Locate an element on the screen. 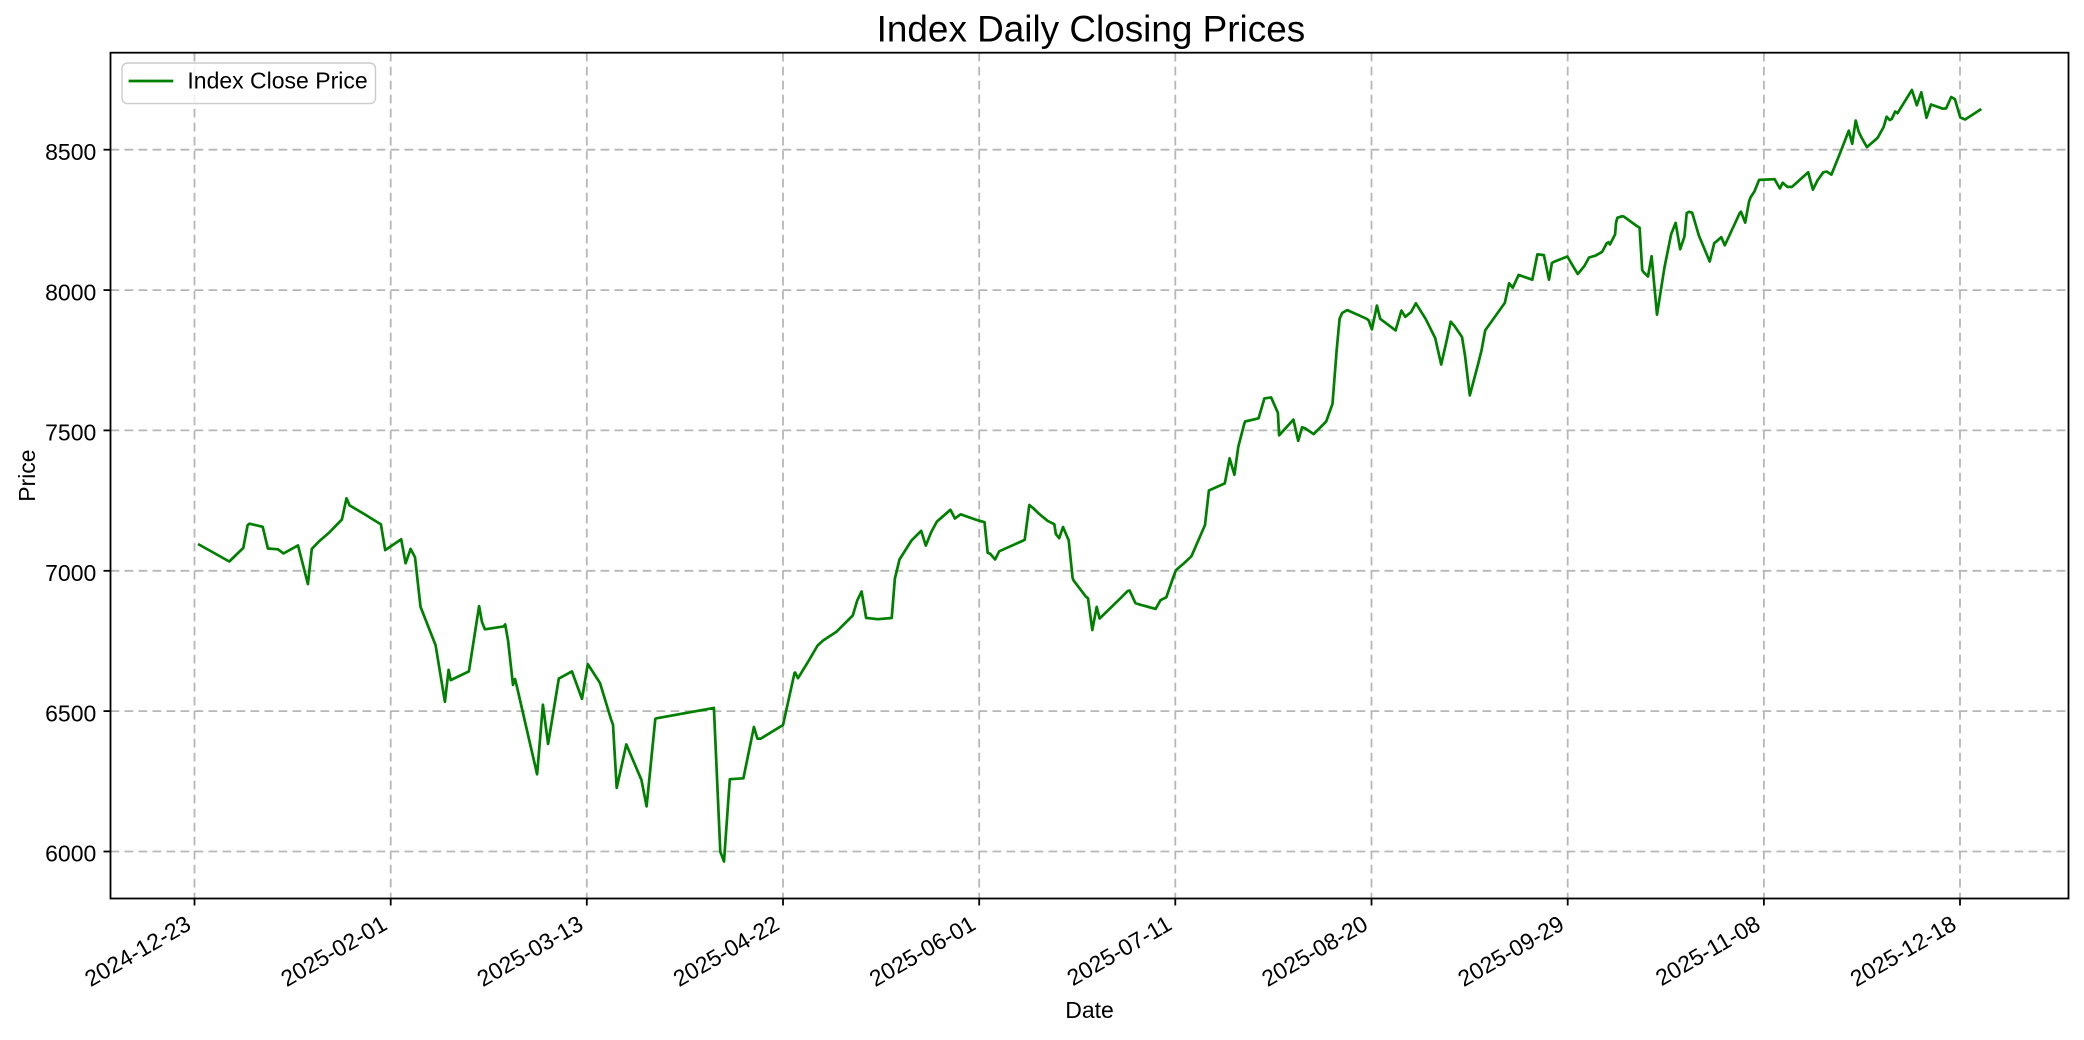 This screenshot has width=2084, height=1040. svg-text: Price is located at coordinates (27, 475).